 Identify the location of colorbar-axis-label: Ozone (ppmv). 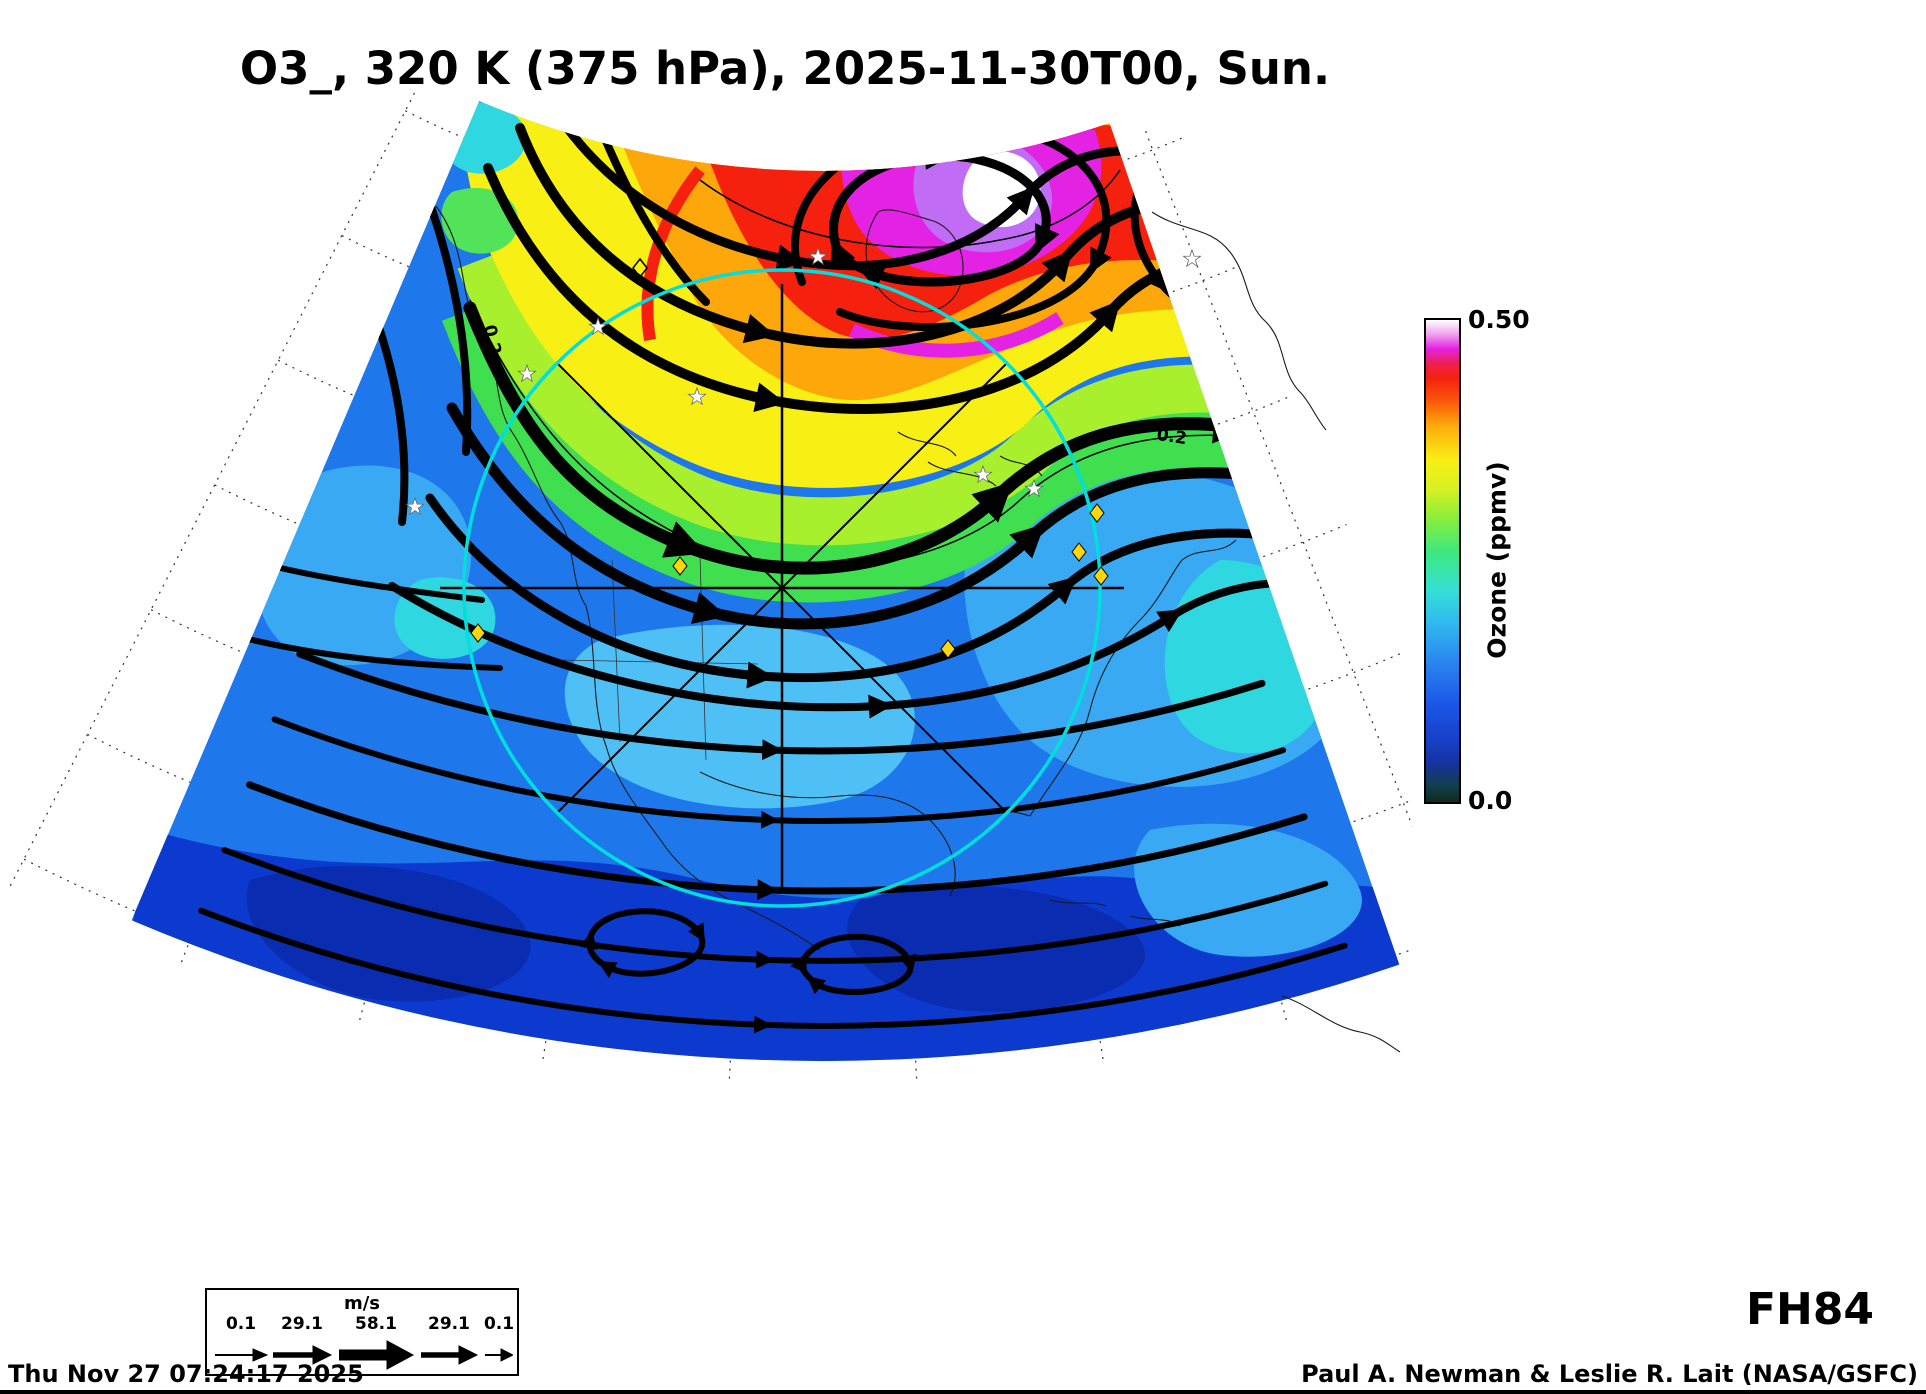
(1497, 560).